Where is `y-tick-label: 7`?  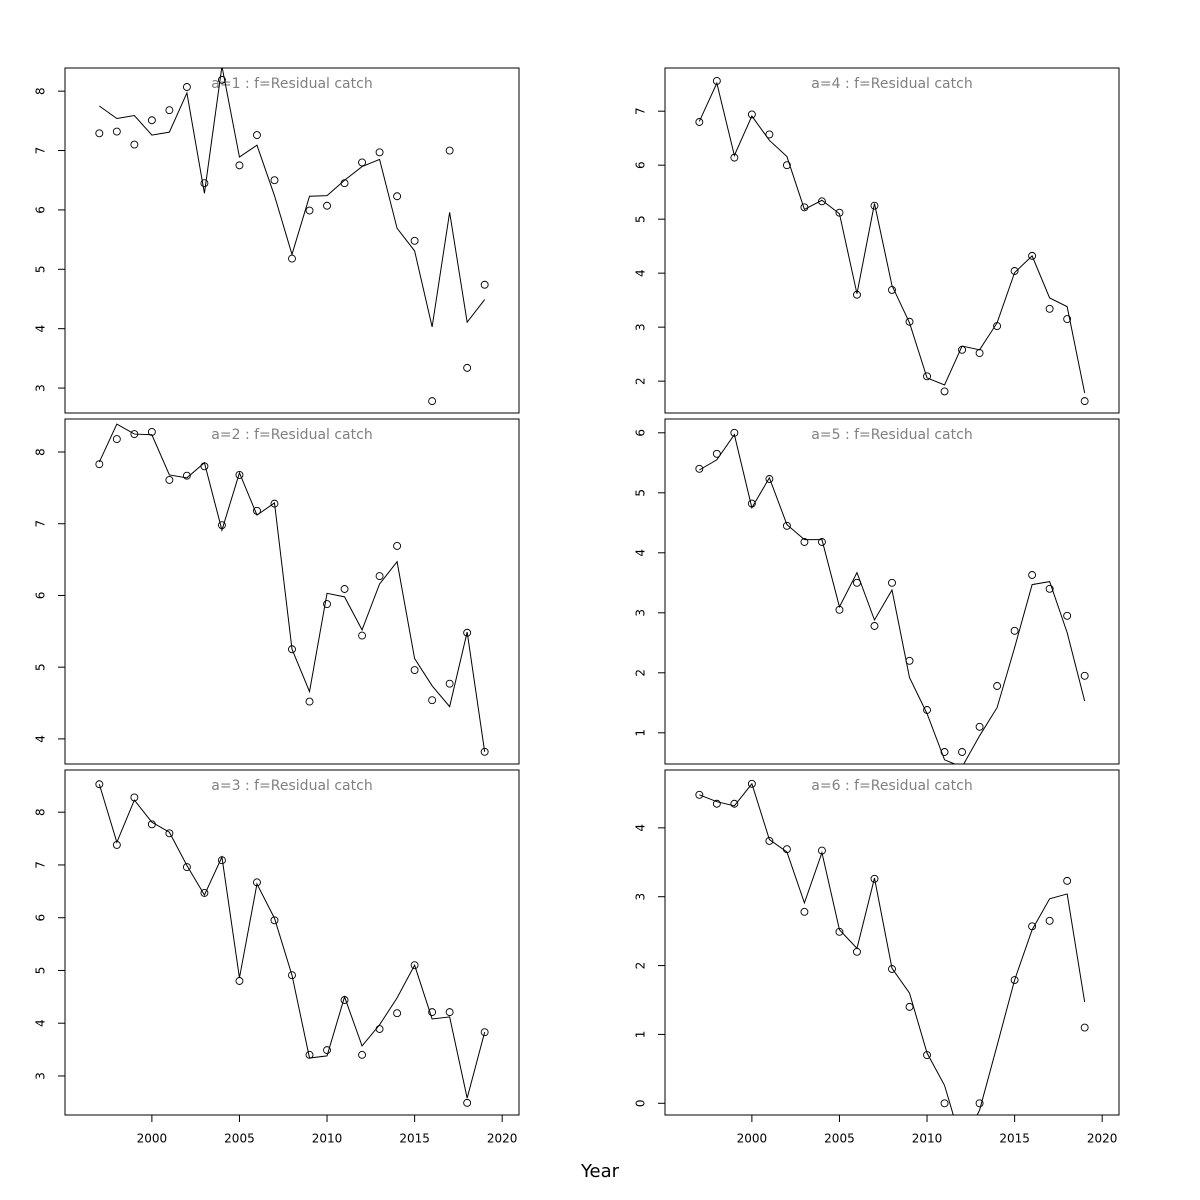
y-tick-label: 7 is located at coordinates (641, 111).